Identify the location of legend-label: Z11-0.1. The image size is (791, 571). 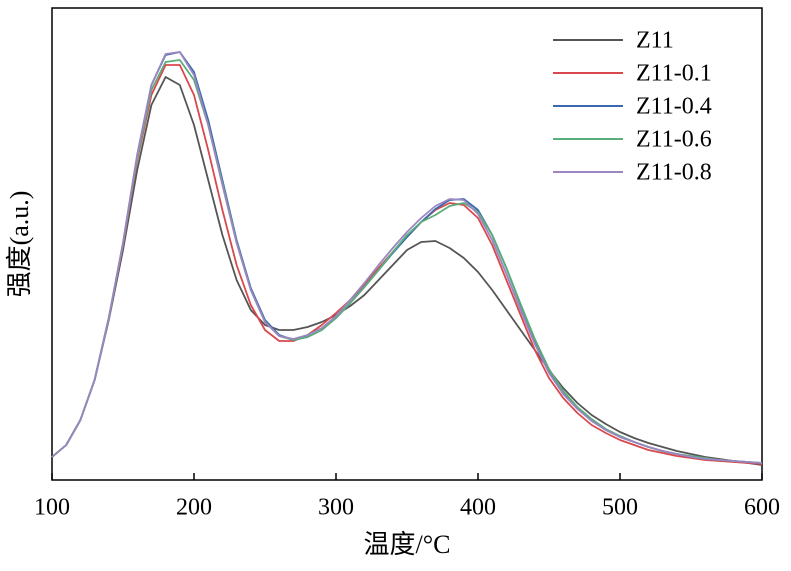
(674, 74).